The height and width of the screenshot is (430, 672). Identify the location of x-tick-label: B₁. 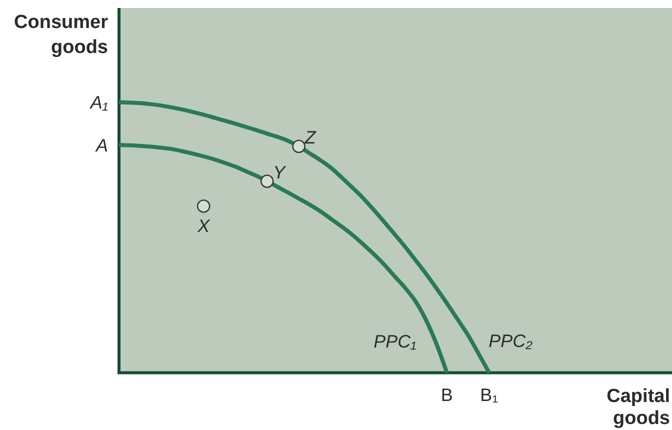
(489, 395).